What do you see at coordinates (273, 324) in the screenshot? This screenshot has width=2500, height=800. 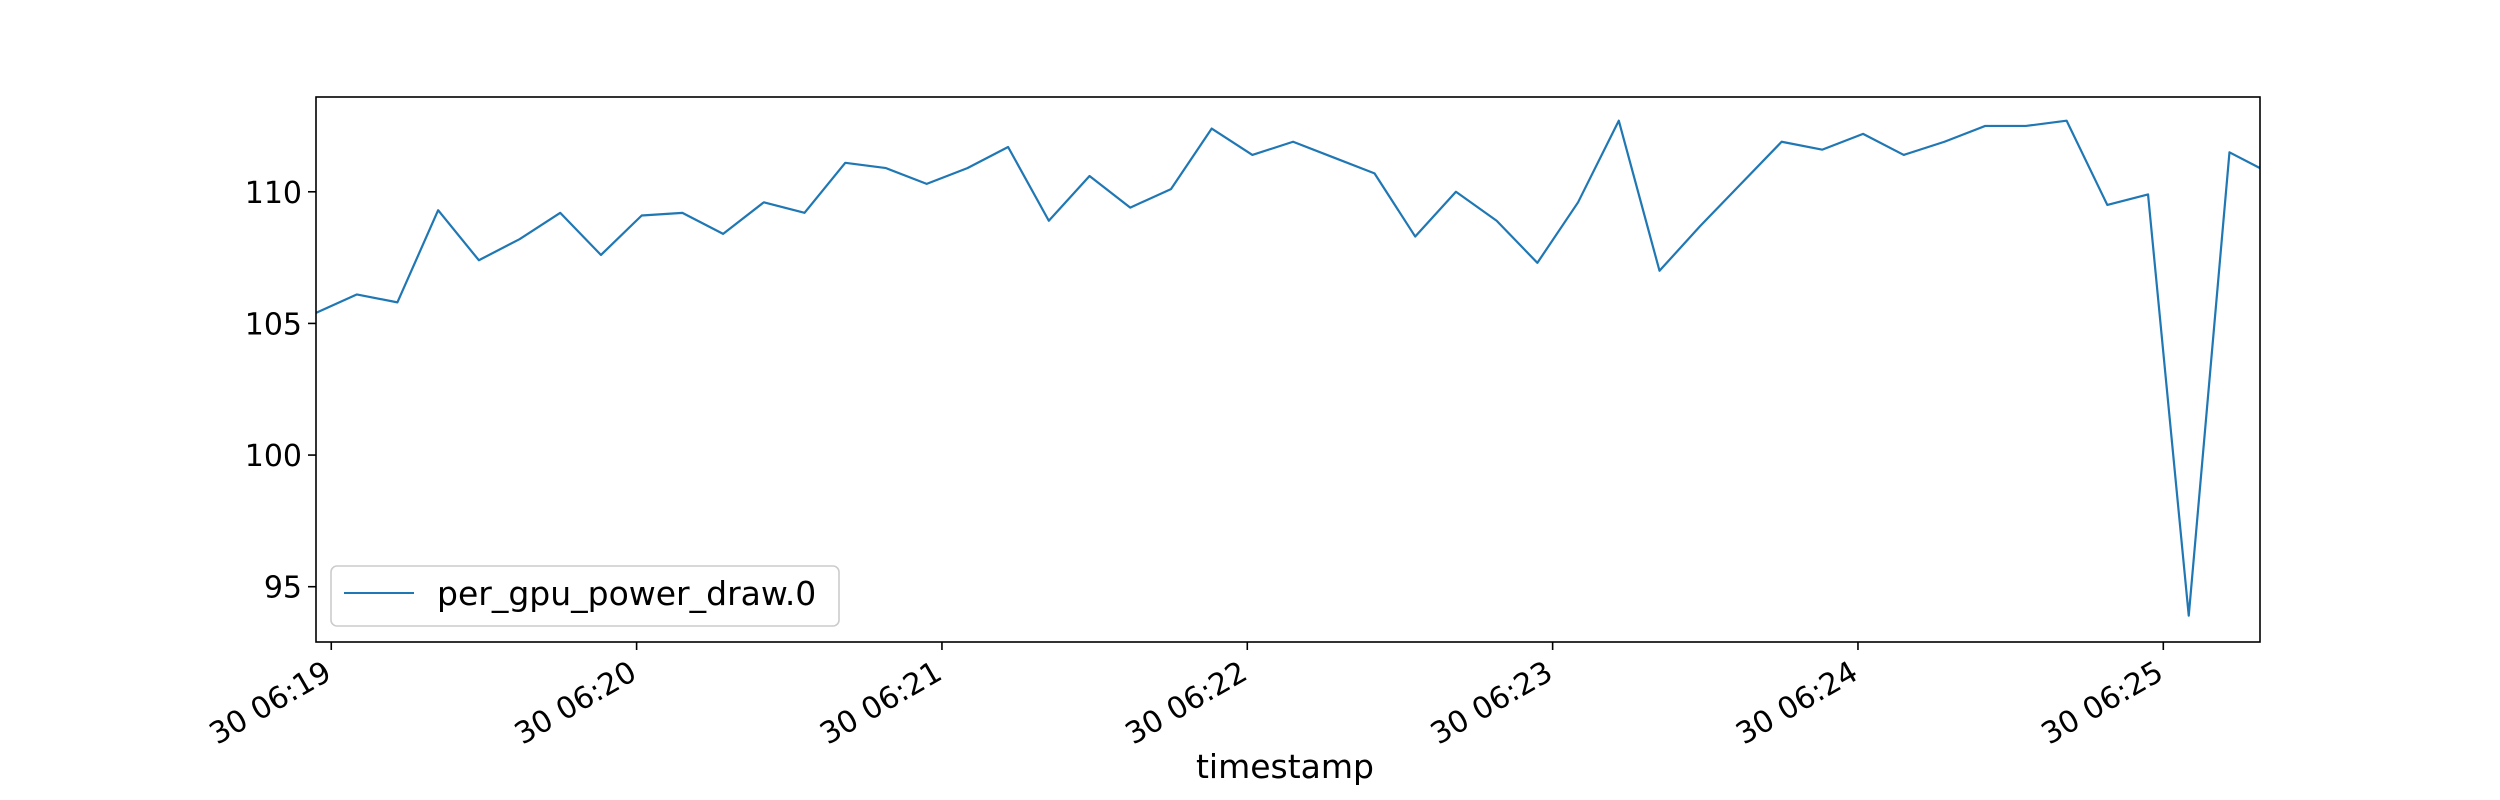 I see `y-tick-label: 105` at bounding box center [273, 324].